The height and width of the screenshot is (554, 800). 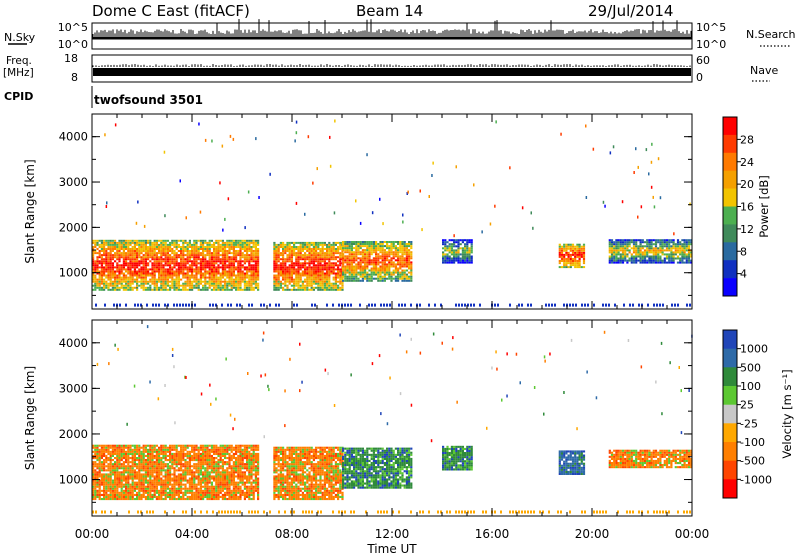 What do you see at coordinates (528, 305) in the screenshot?
I see `power-ground-scatter` at bounding box center [528, 305].